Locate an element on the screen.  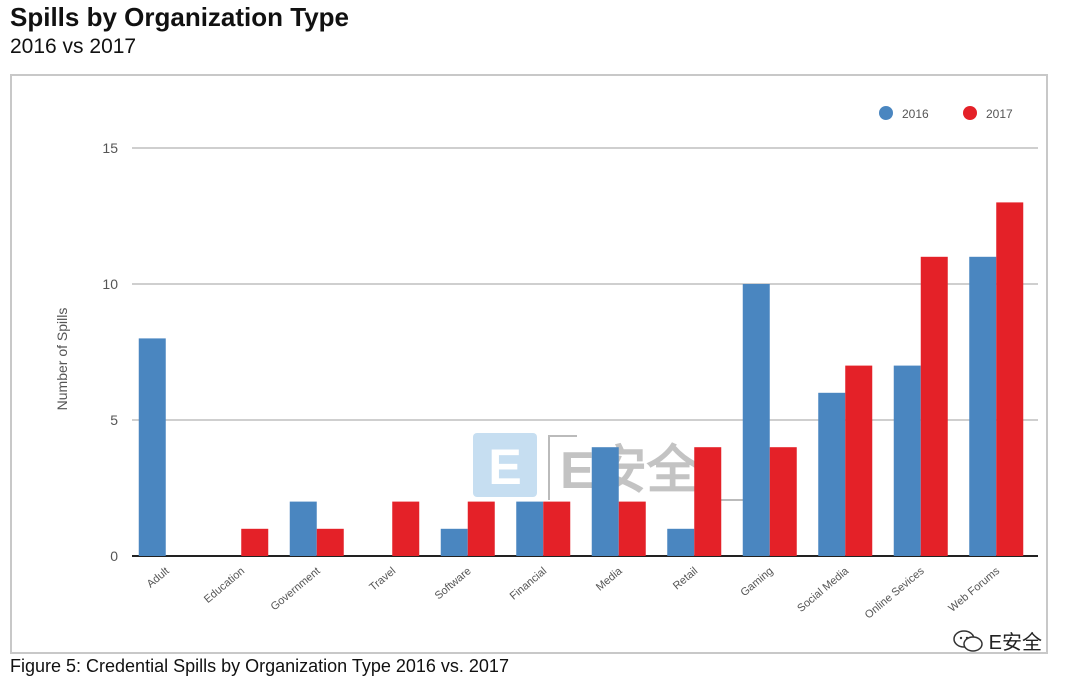
x-tick-label: Online Sevices is located at coordinates (895, 593).